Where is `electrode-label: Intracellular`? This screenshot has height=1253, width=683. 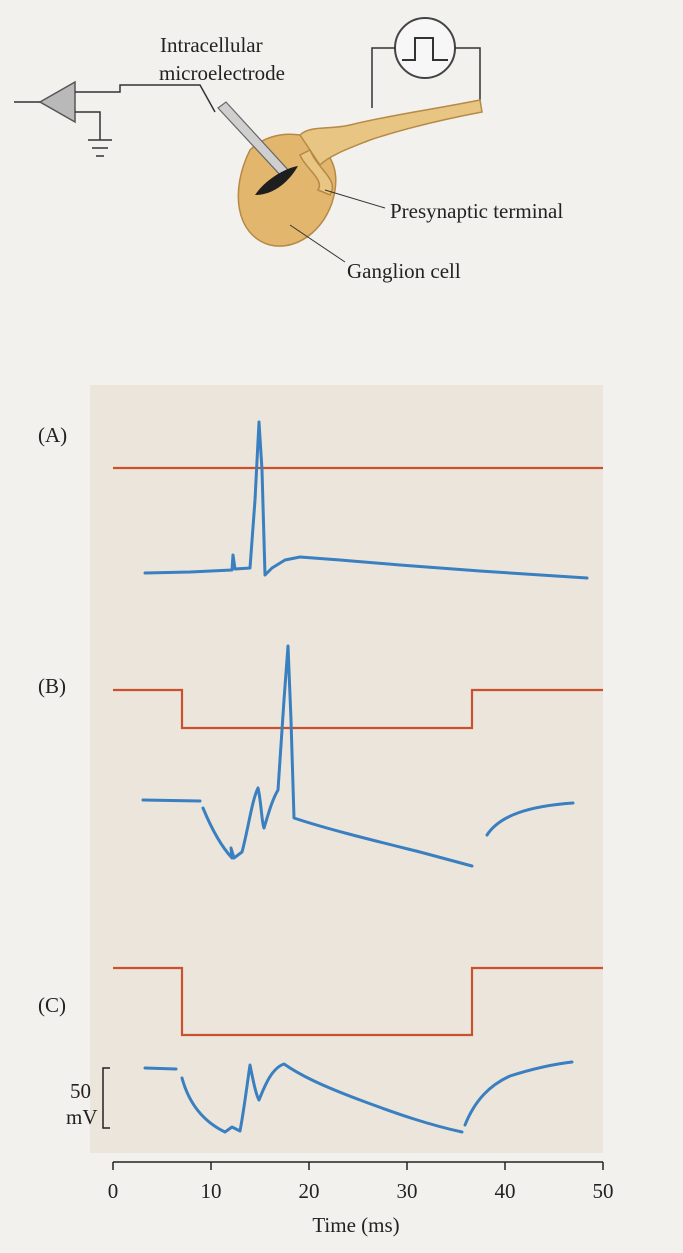
electrode-label: Intracellular is located at coordinates (211, 45).